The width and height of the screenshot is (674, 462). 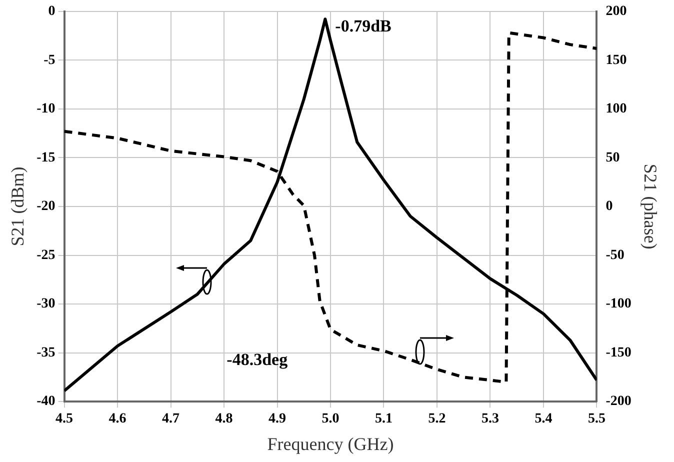 What do you see at coordinates (65, 419) in the screenshot?
I see `x-tick-label: 4.5` at bounding box center [65, 419].